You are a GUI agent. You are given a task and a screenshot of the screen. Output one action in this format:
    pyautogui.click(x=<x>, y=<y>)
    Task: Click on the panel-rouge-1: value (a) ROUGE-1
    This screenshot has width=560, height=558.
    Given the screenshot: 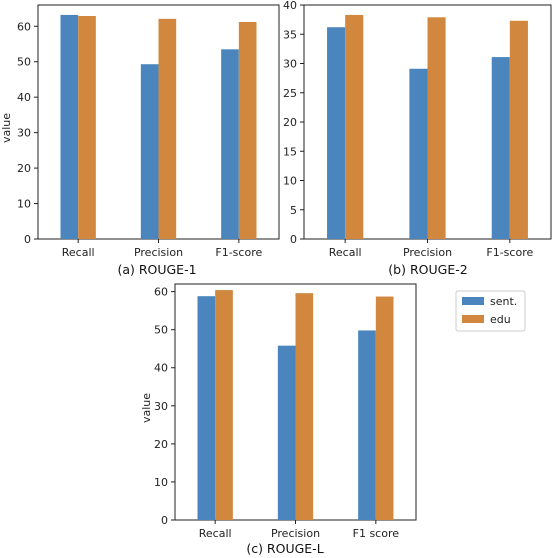 What is the action you would take?
    pyautogui.click(x=98, y=195)
    